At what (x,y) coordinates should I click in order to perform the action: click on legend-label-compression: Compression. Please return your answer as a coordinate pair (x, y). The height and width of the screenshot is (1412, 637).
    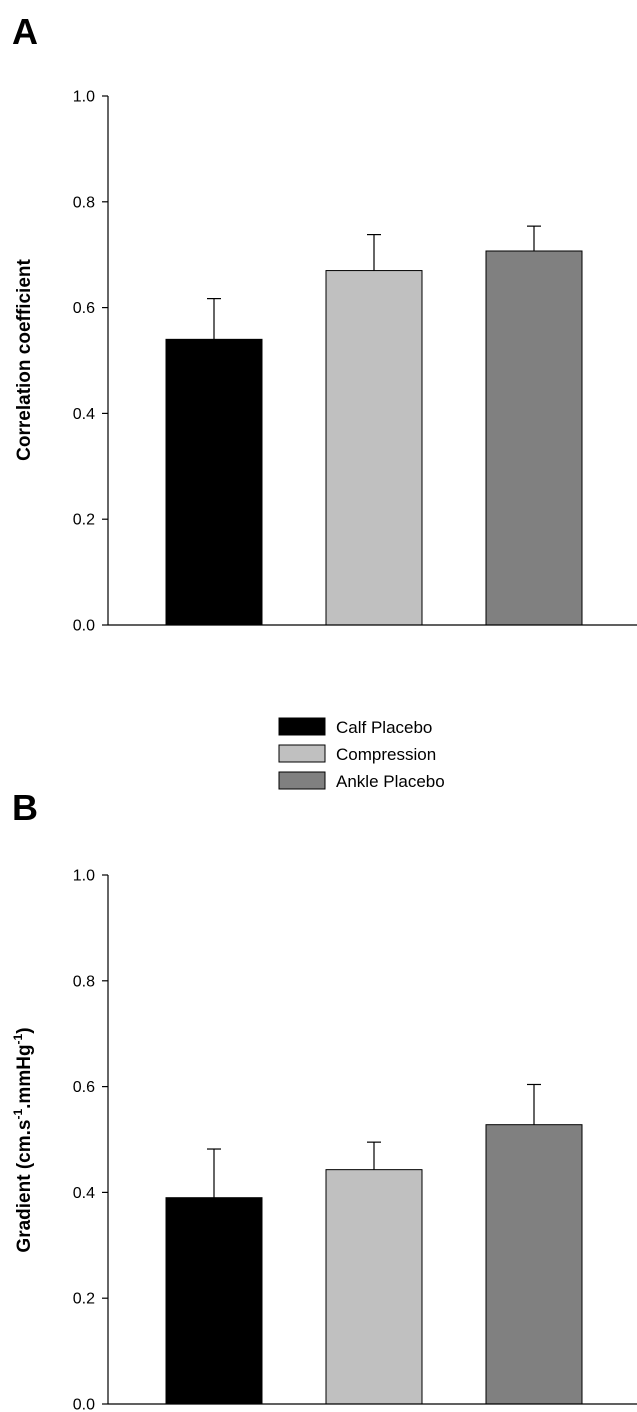
    Looking at the image, I should click on (386, 754).